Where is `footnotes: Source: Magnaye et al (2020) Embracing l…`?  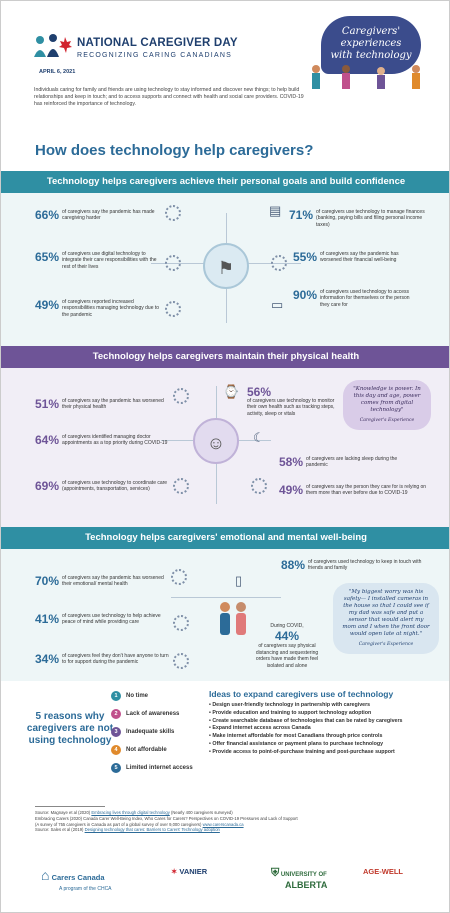 footnotes: Source: Magnaye et al (2020) Embracing l… is located at coordinates (235, 819).